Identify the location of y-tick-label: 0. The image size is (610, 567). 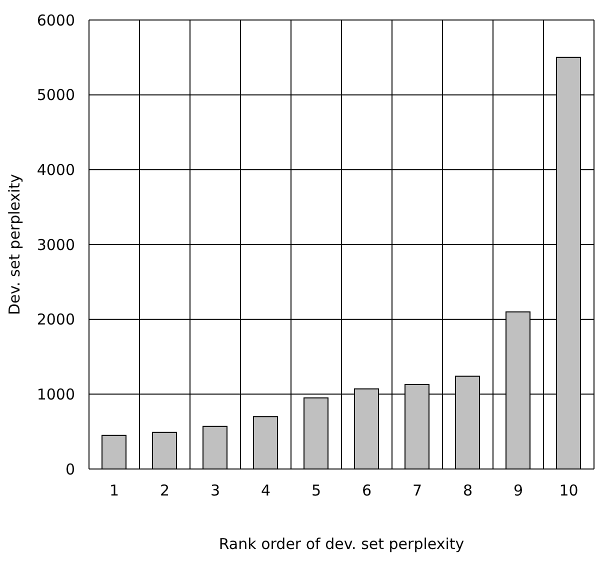
(70, 469).